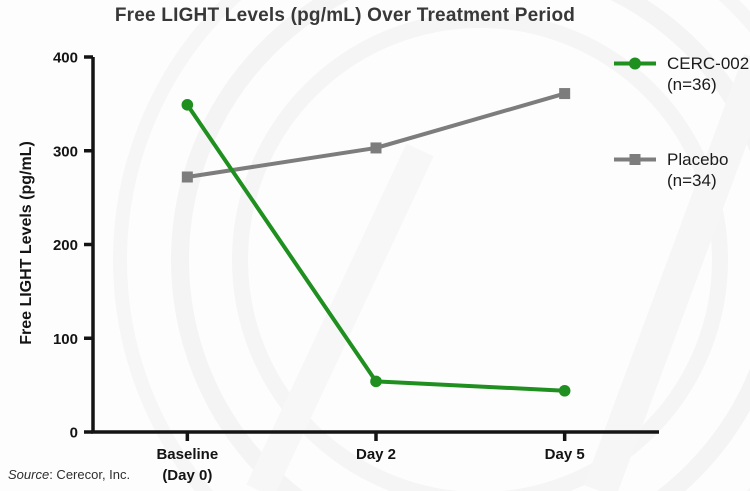  Describe the element at coordinates (26, 243) in the screenshot. I see `y-axis-title: Free LIGHT Levels (pg/mL)` at that location.